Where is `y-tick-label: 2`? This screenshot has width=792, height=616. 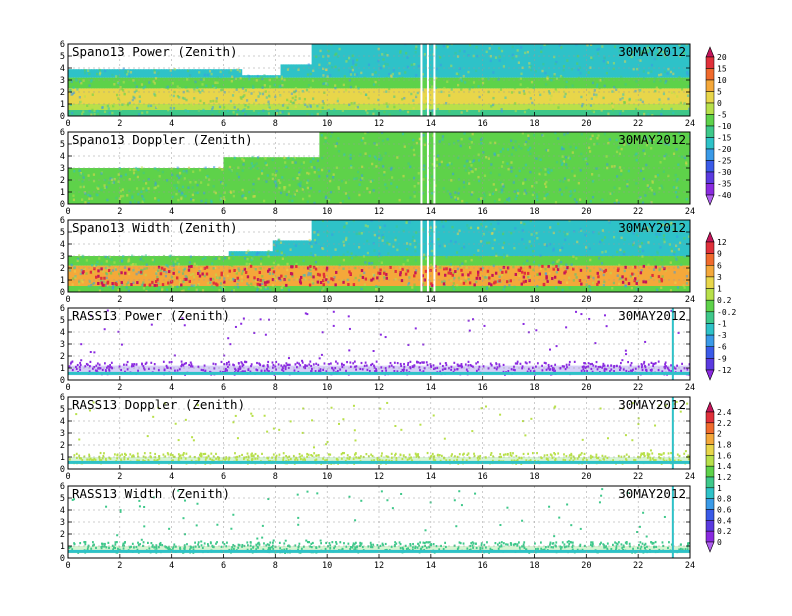 y-tick-label: 2 is located at coordinates (62, 93).